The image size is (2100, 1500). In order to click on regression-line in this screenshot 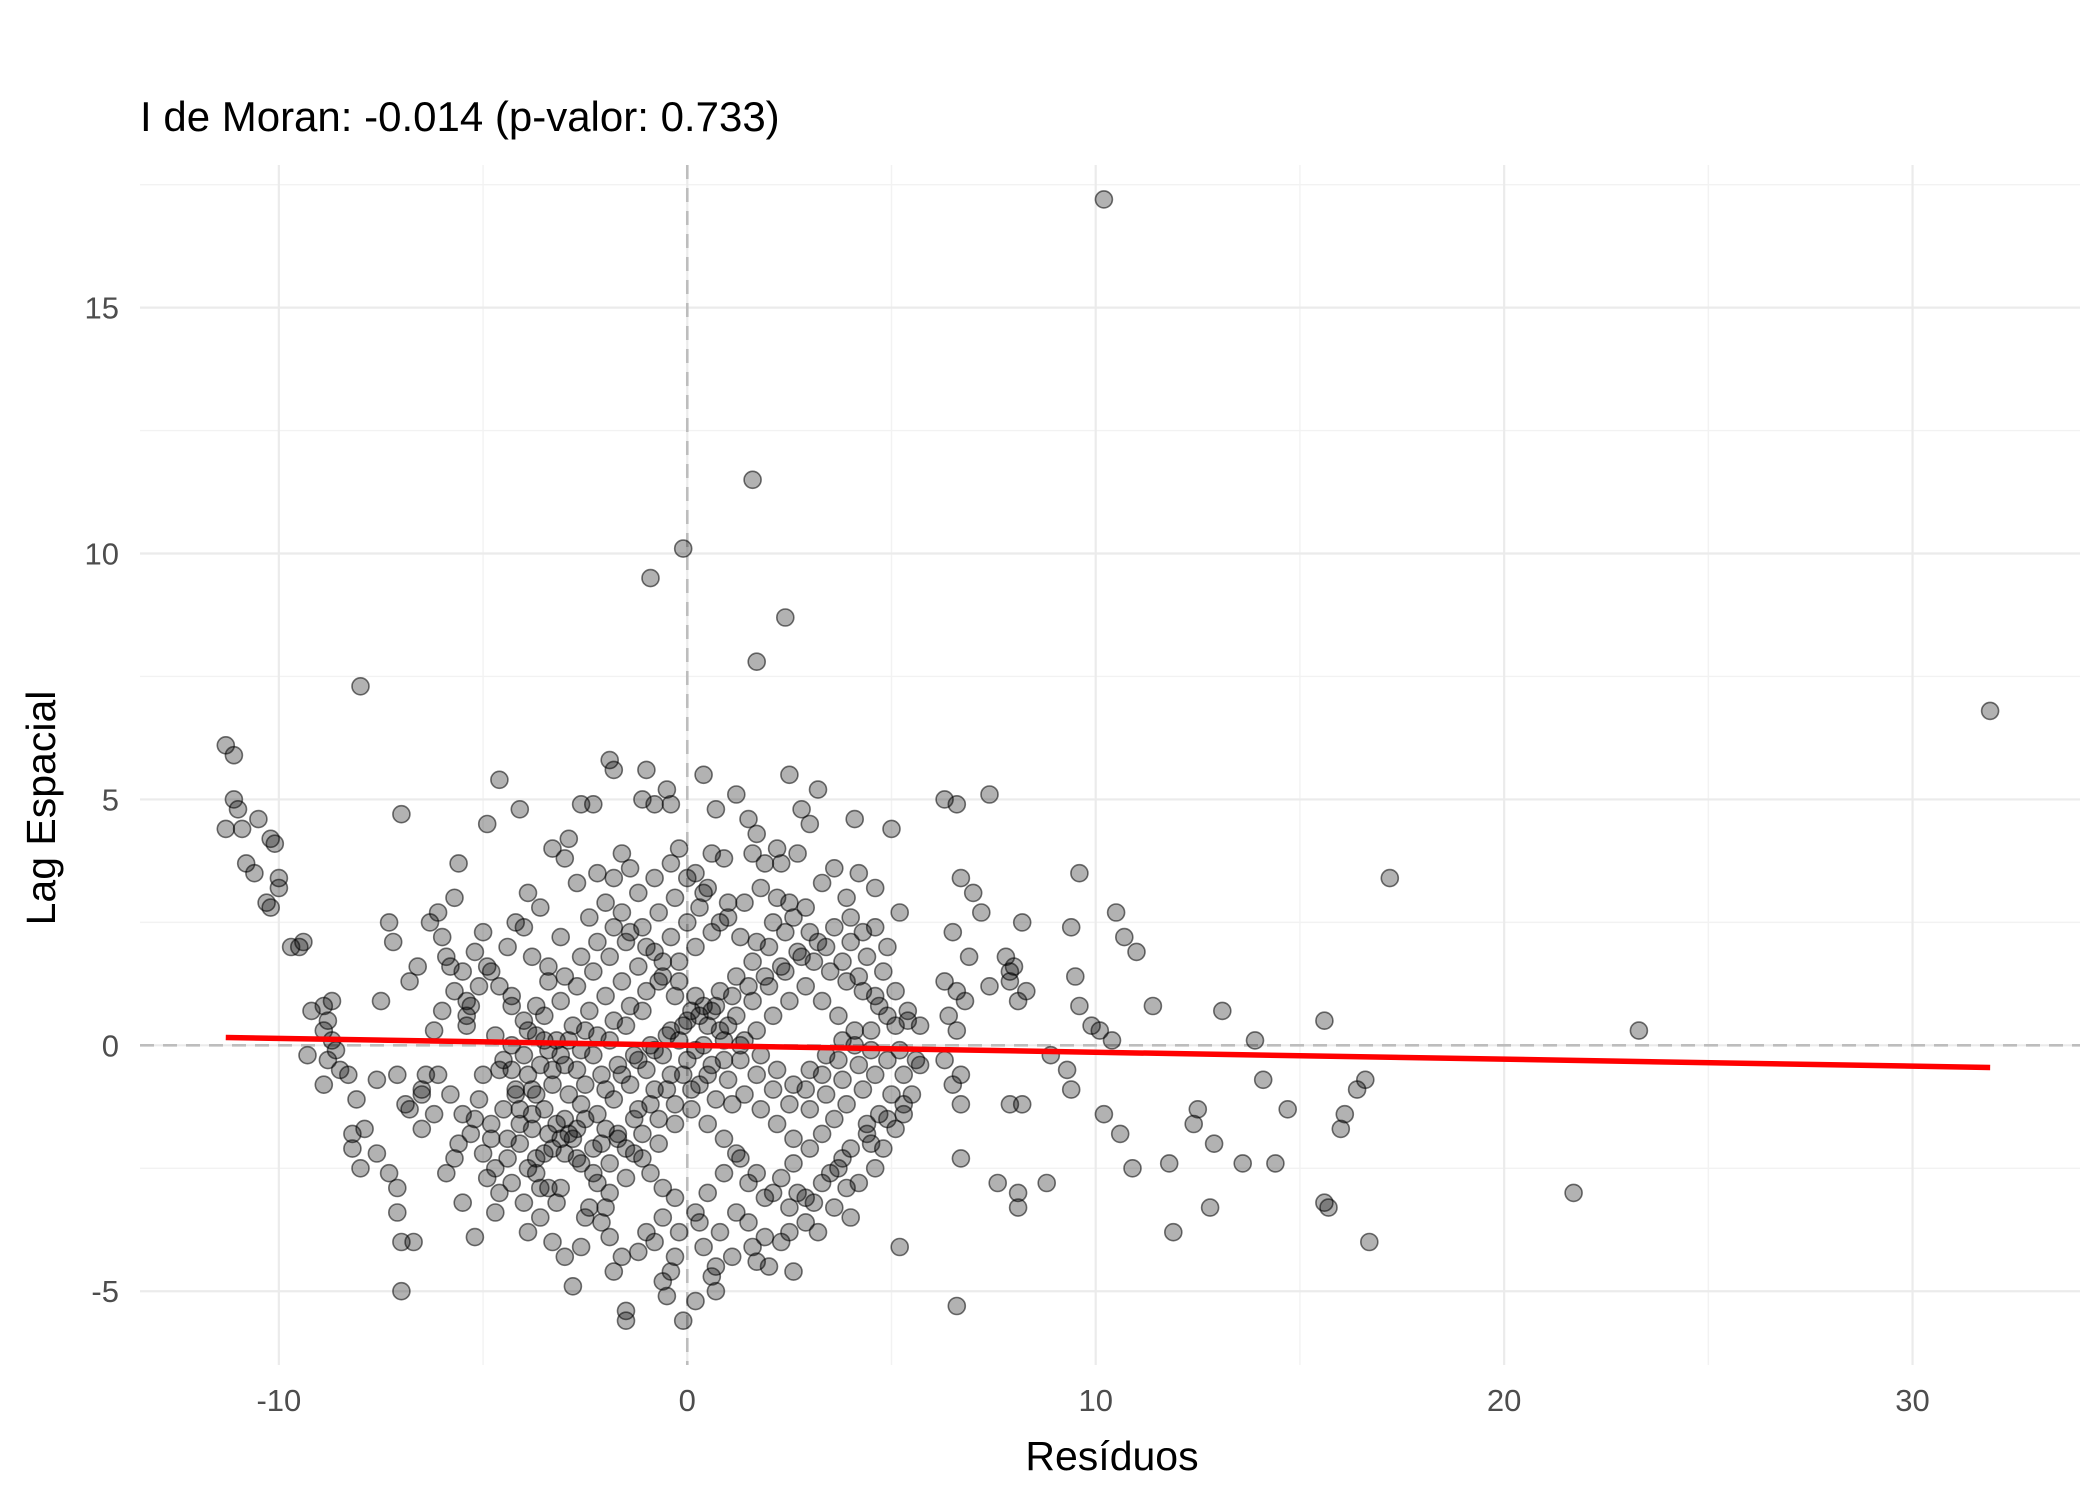, I will do `click(1108, 1052)`.